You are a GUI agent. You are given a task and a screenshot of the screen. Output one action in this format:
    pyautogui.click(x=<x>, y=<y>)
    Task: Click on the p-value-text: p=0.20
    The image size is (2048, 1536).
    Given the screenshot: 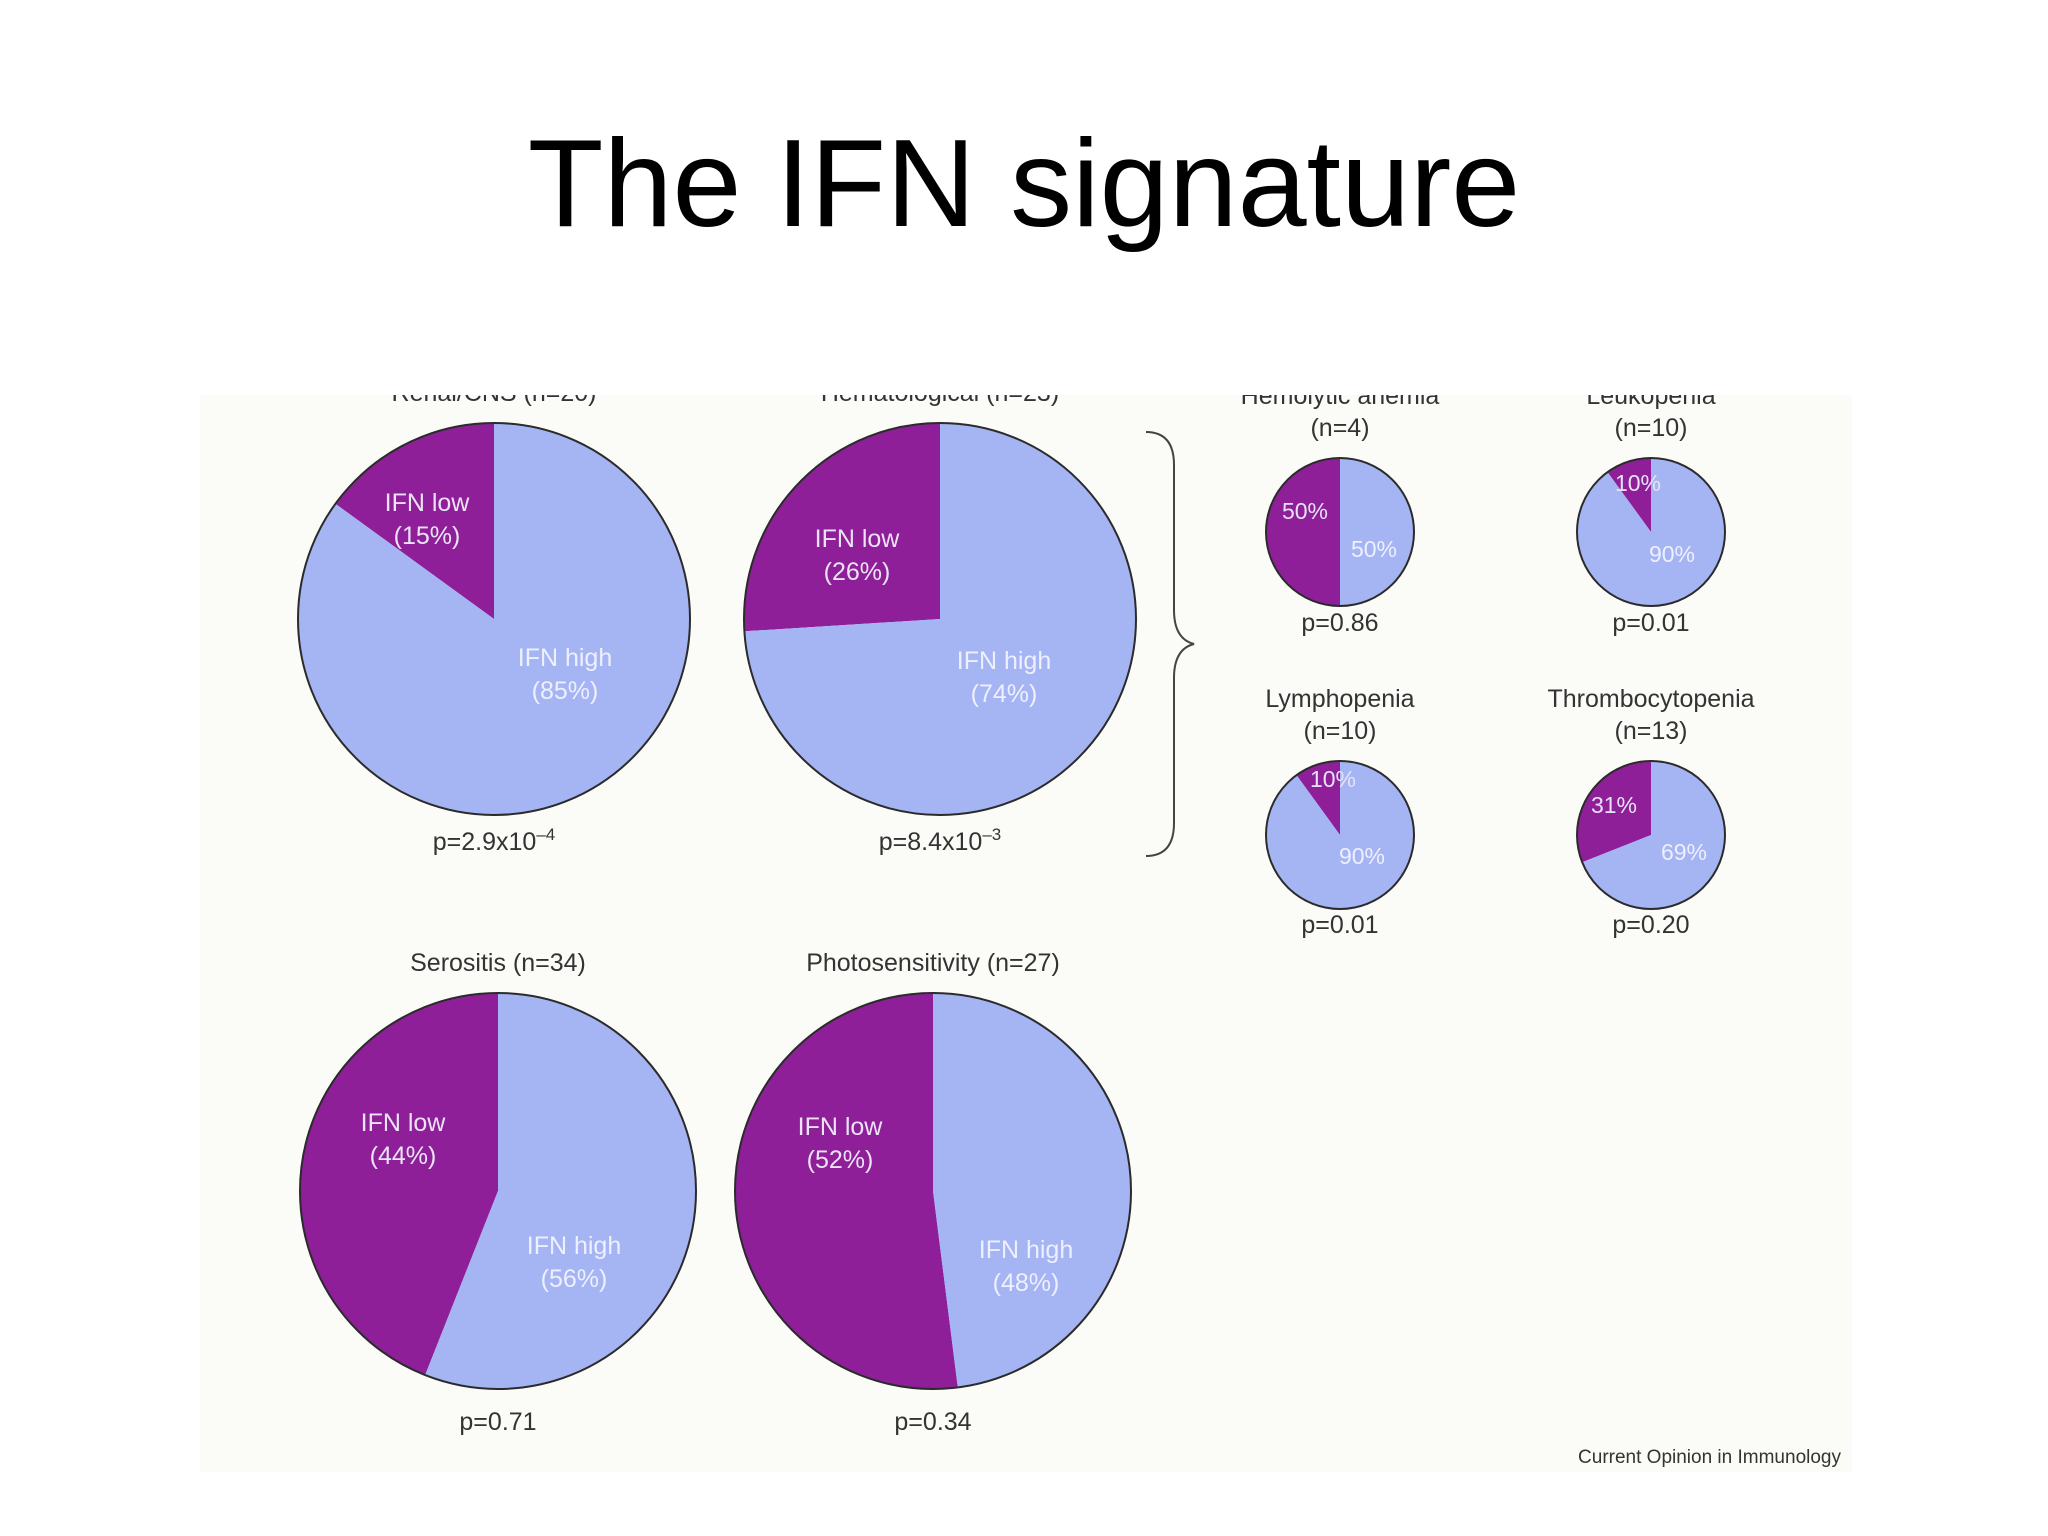 What is the action you would take?
    pyautogui.click(x=1650, y=925)
    